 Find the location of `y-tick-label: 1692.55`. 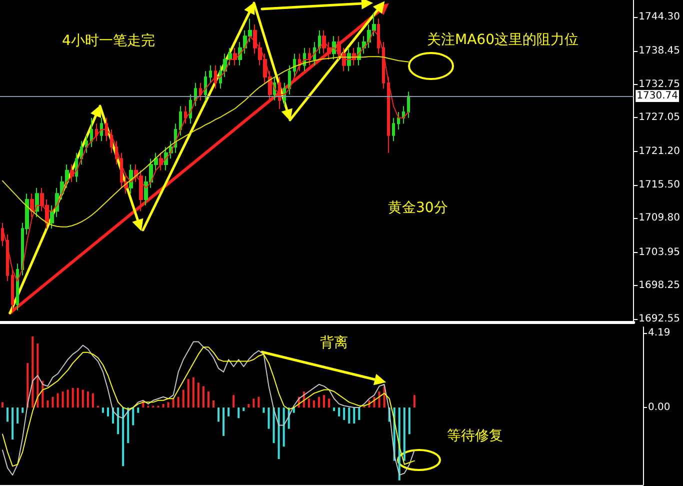

y-tick-label: 1692.55 is located at coordinates (659, 318).